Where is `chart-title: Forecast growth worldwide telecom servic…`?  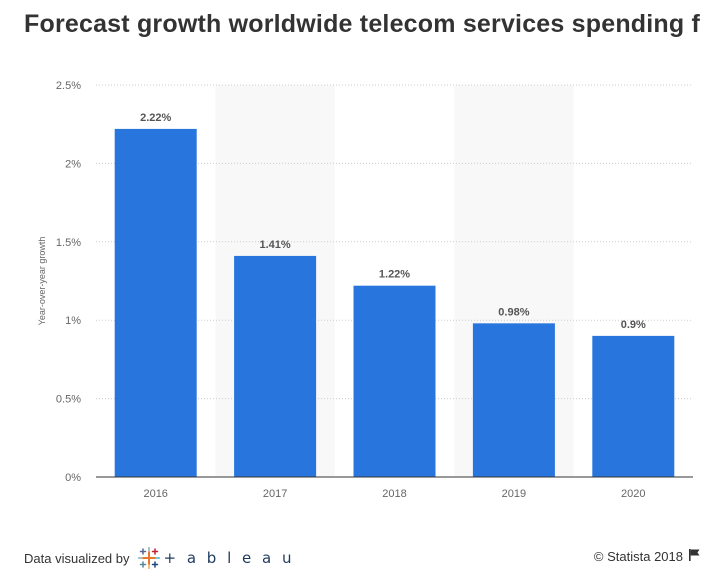 chart-title: Forecast growth worldwide telecom servic… is located at coordinates (362, 24).